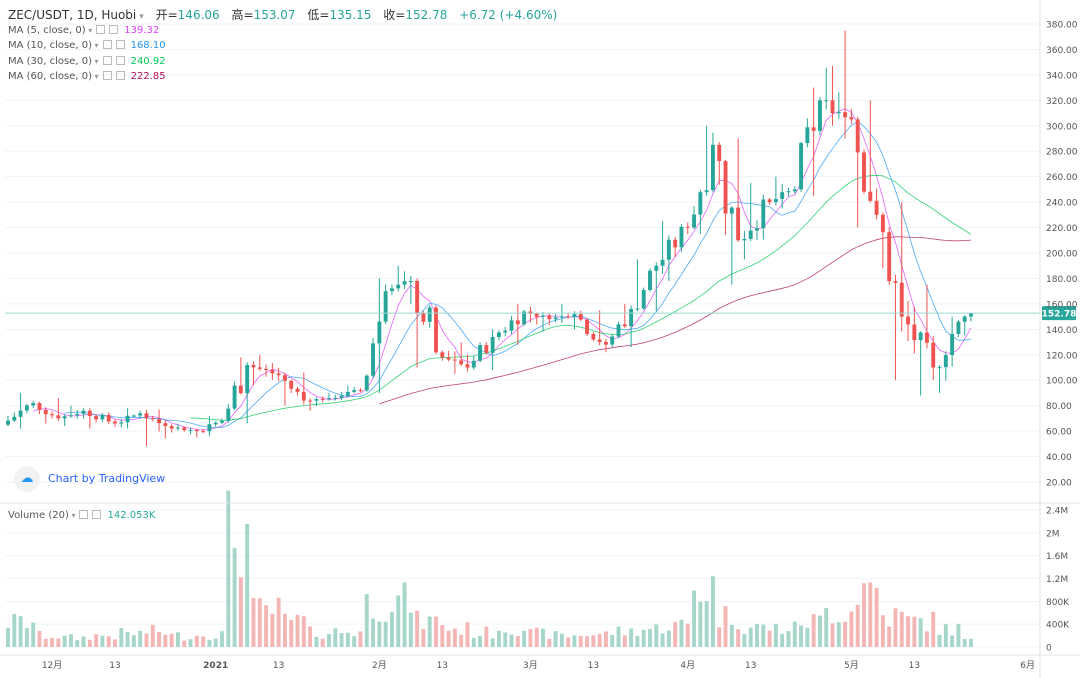 The height and width of the screenshot is (678, 1080). Describe the element at coordinates (148, 76) in the screenshot. I see `indicator-value: 222.85` at that location.